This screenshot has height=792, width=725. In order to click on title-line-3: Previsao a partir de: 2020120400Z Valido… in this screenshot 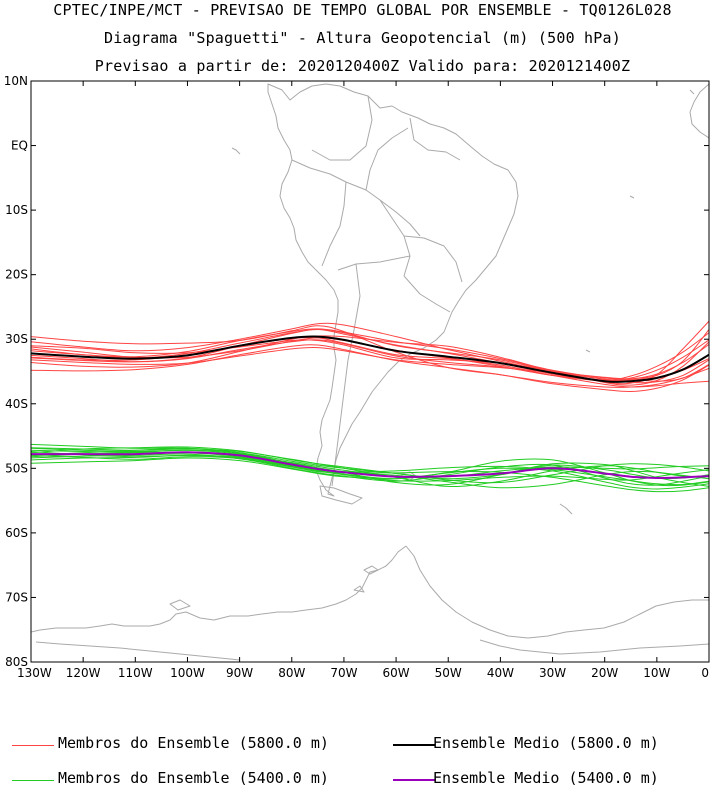, I will do `click(362, 66)`.